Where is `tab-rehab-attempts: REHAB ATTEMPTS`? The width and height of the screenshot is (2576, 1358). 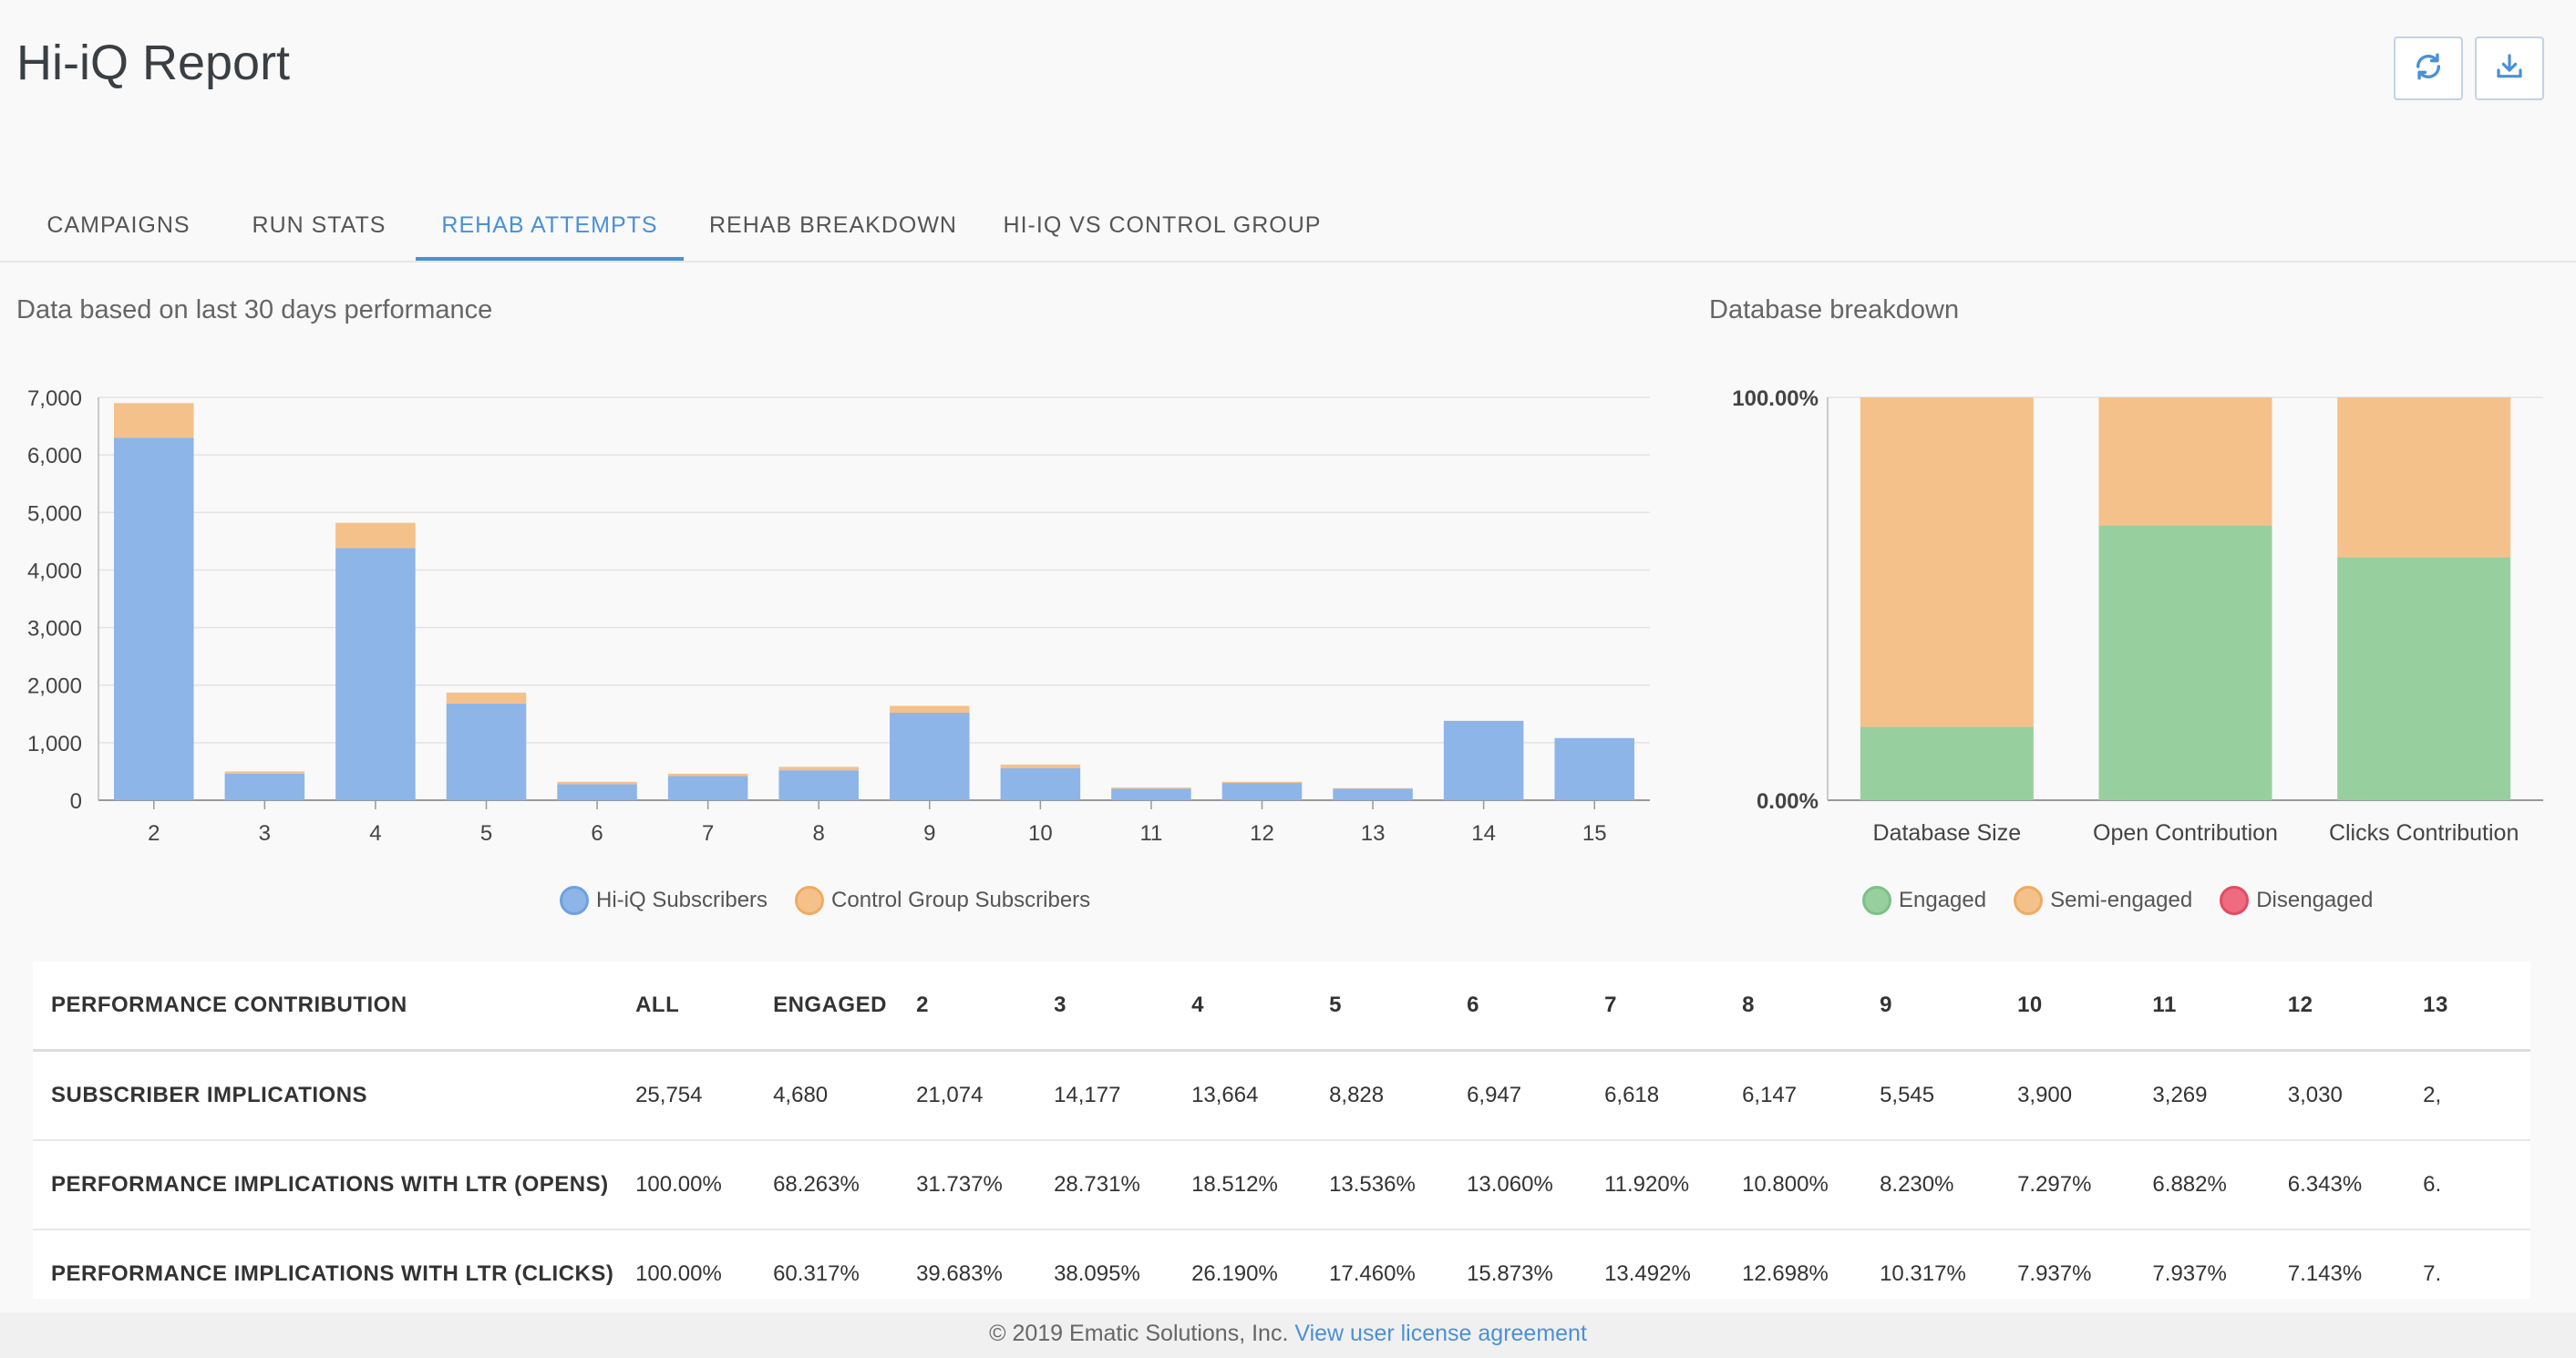
tab-rehab-attempts: REHAB ATTEMPTS is located at coordinates (550, 226).